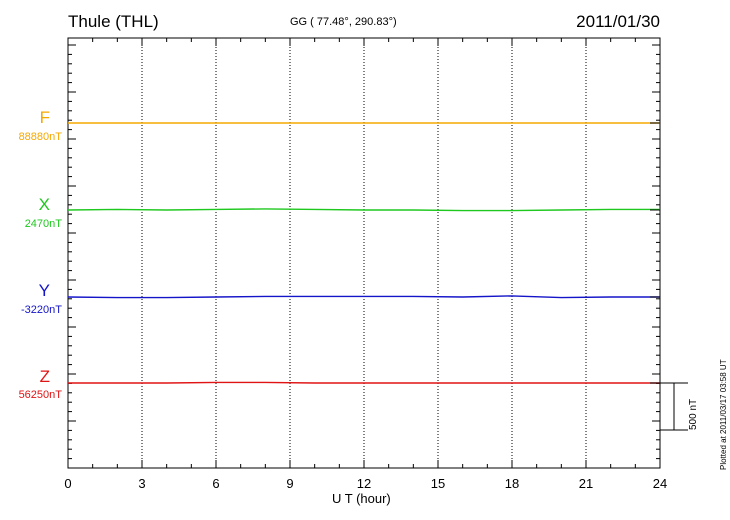  I want to click on series-line-y, so click(363, 297).